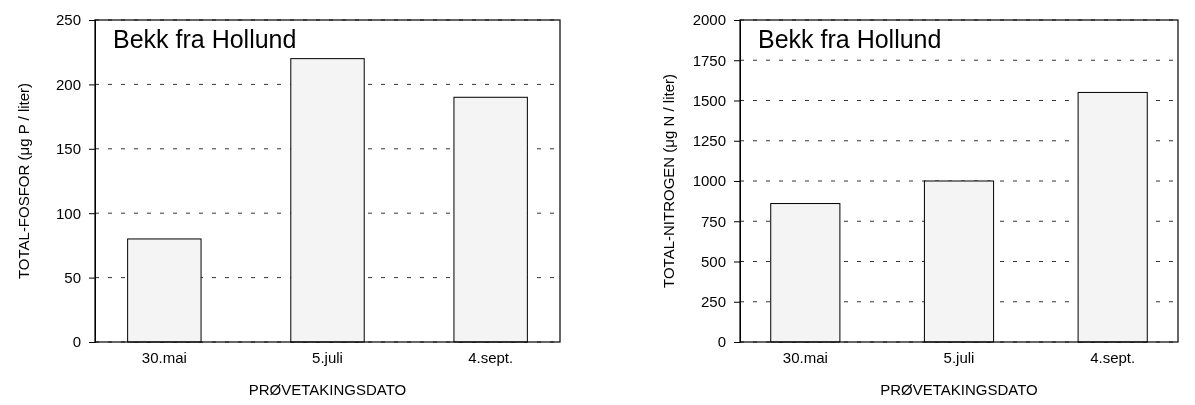  I want to click on y-tick-label: 1250, so click(709, 141).